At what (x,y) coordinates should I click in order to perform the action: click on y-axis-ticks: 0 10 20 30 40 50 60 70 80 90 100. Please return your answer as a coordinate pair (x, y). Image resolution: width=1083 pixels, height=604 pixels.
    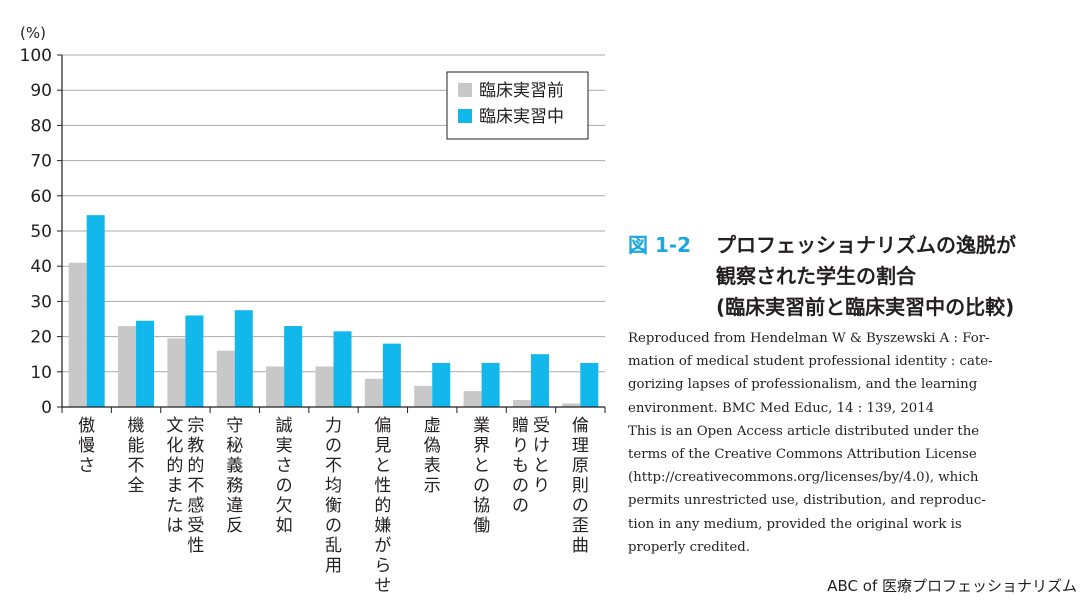
    Looking at the image, I should click on (41, 232).